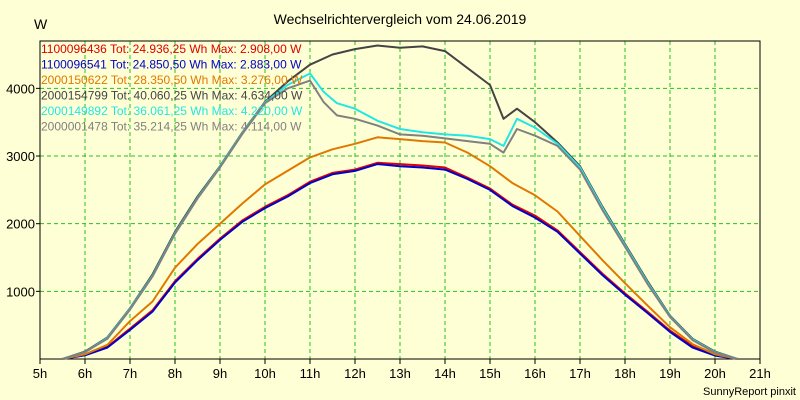 This screenshot has width=800, height=400. What do you see at coordinates (265, 373) in the screenshot?
I see `x-tick-label: 10h` at bounding box center [265, 373].